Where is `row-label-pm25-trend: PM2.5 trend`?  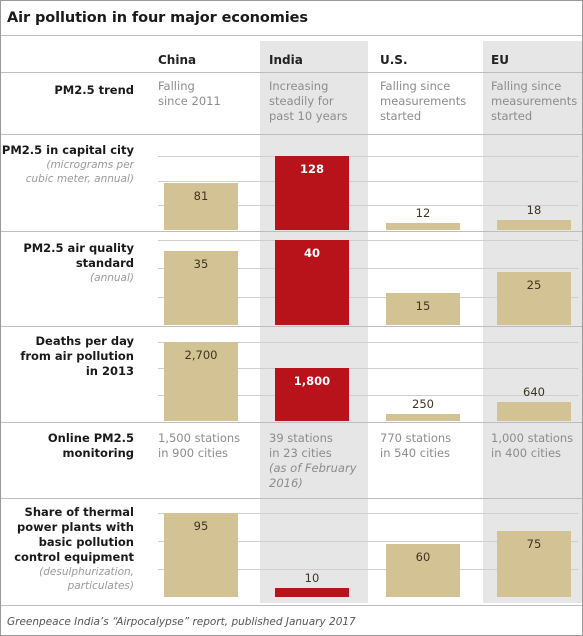 row-label-pm25-trend: PM2.5 trend is located at coordinates (94, 90).